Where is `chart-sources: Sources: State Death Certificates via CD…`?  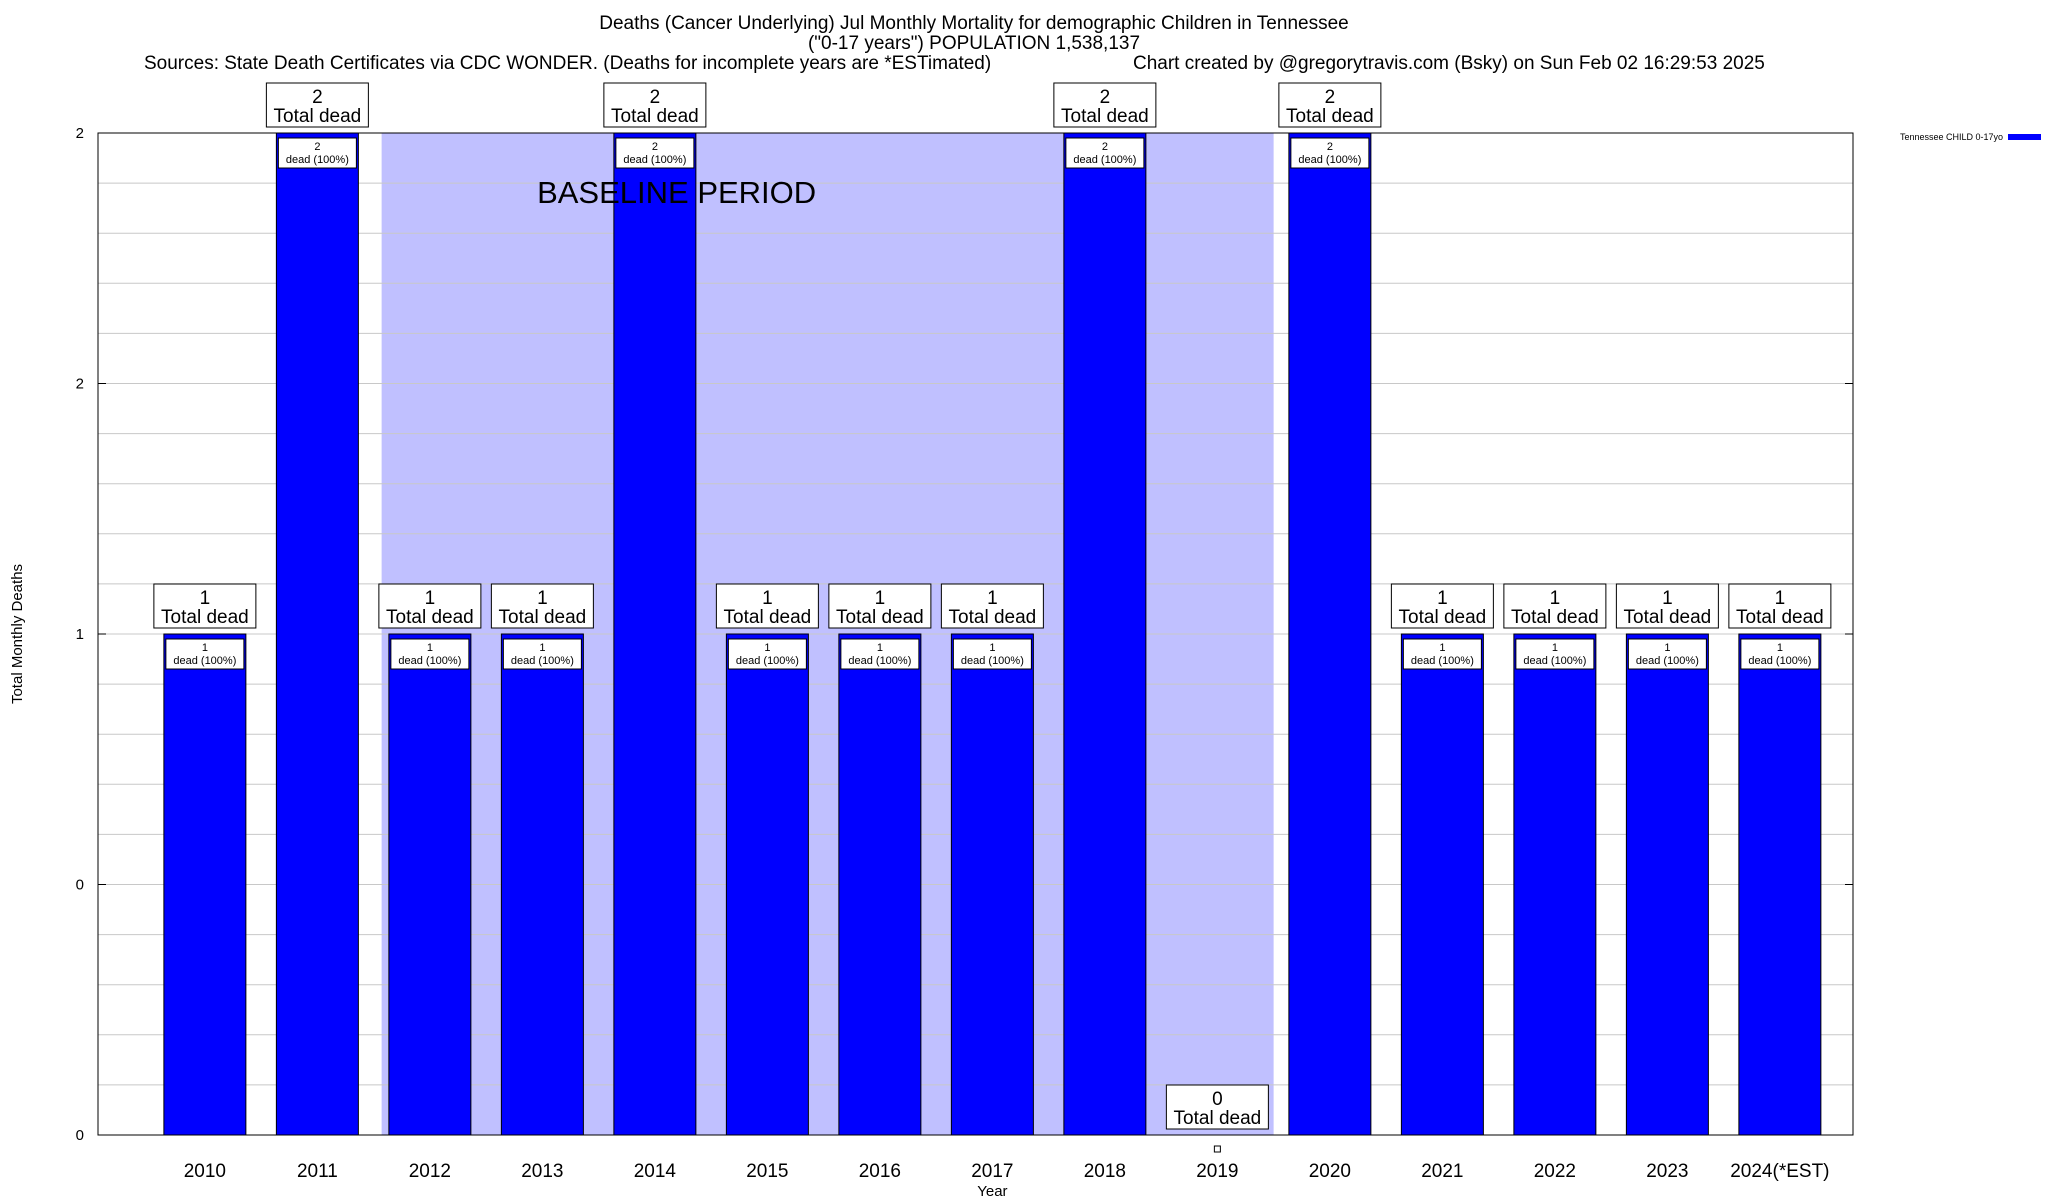
chart-sources: Sources: State Death Certificates via CD… is located at coordinates (568, 63).